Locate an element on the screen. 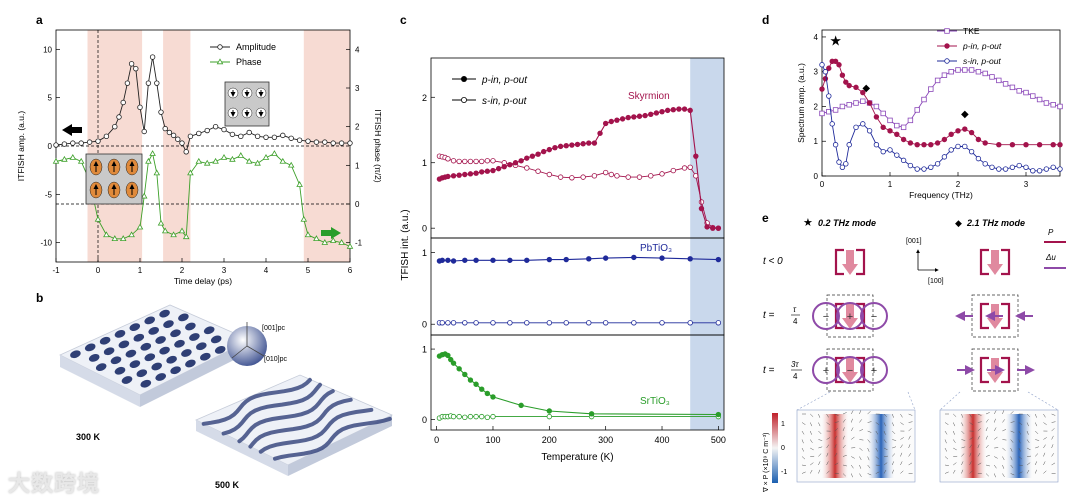  legend-du-label: Δu is located at coordinates (1050, 257).